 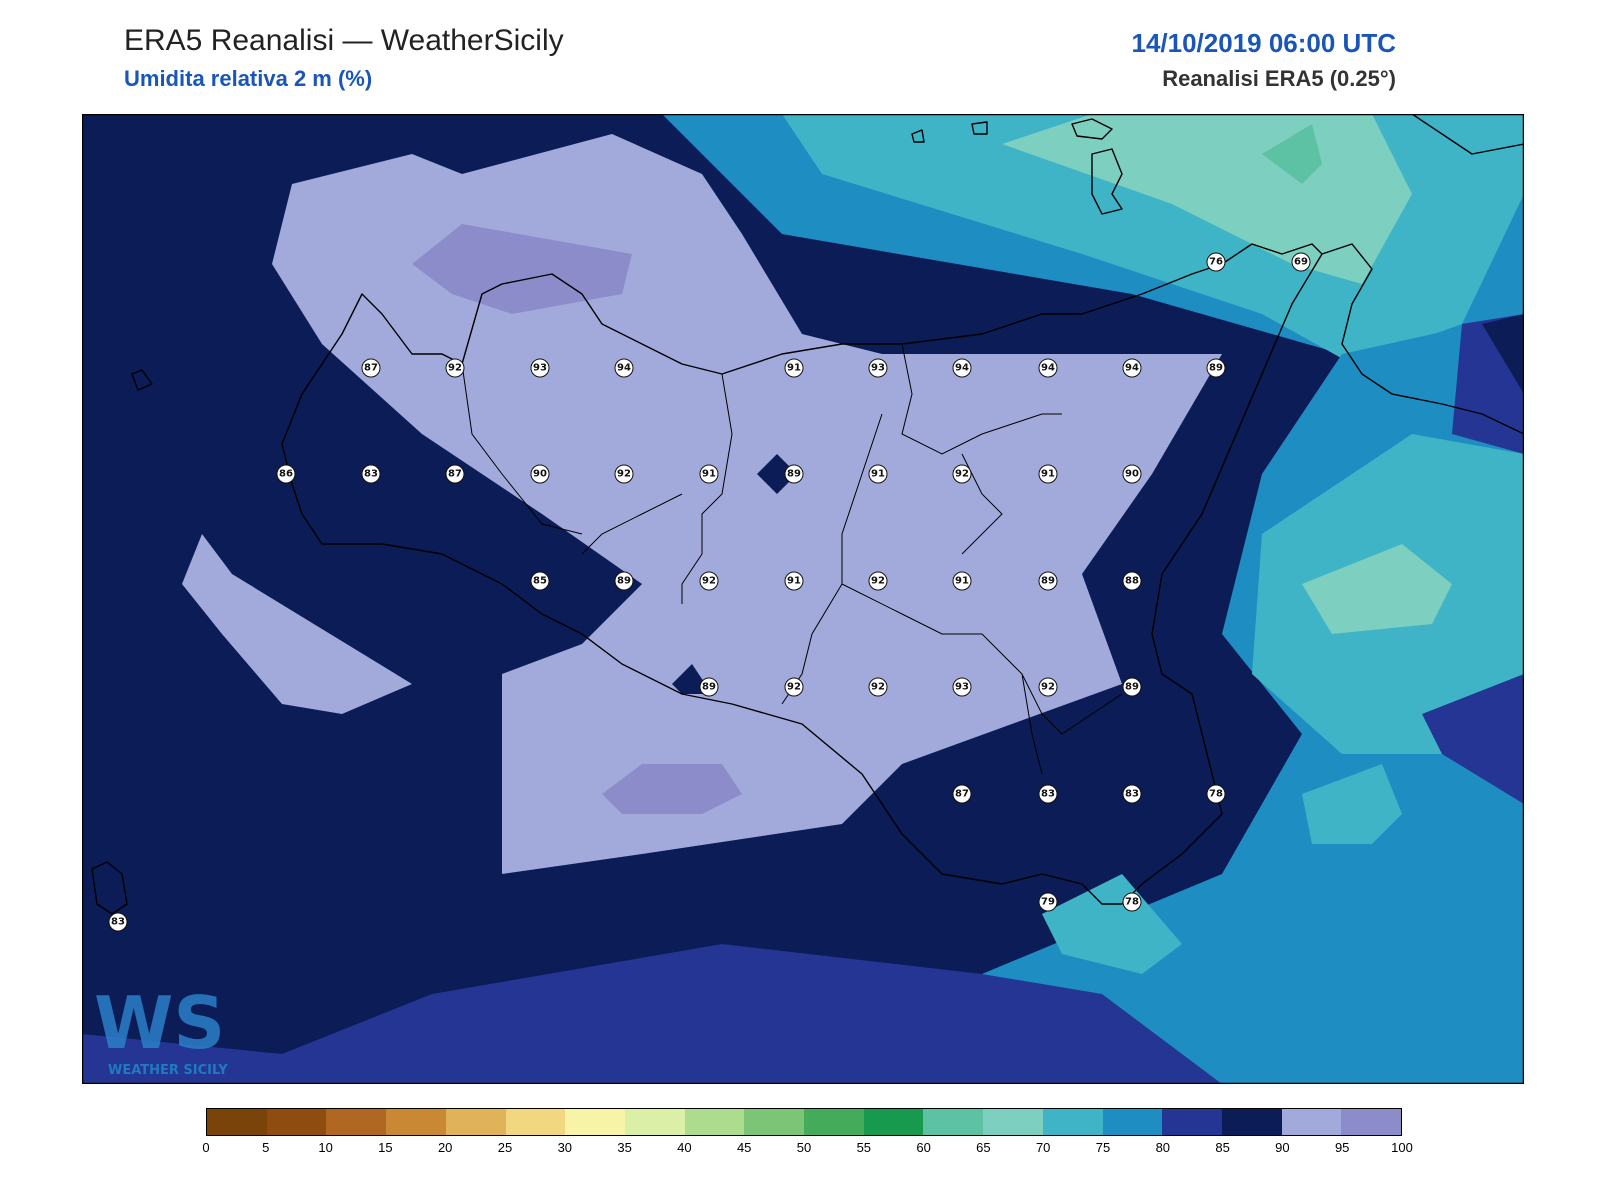 I want to click on coastline-calabria, so click(x=1422, y=274).